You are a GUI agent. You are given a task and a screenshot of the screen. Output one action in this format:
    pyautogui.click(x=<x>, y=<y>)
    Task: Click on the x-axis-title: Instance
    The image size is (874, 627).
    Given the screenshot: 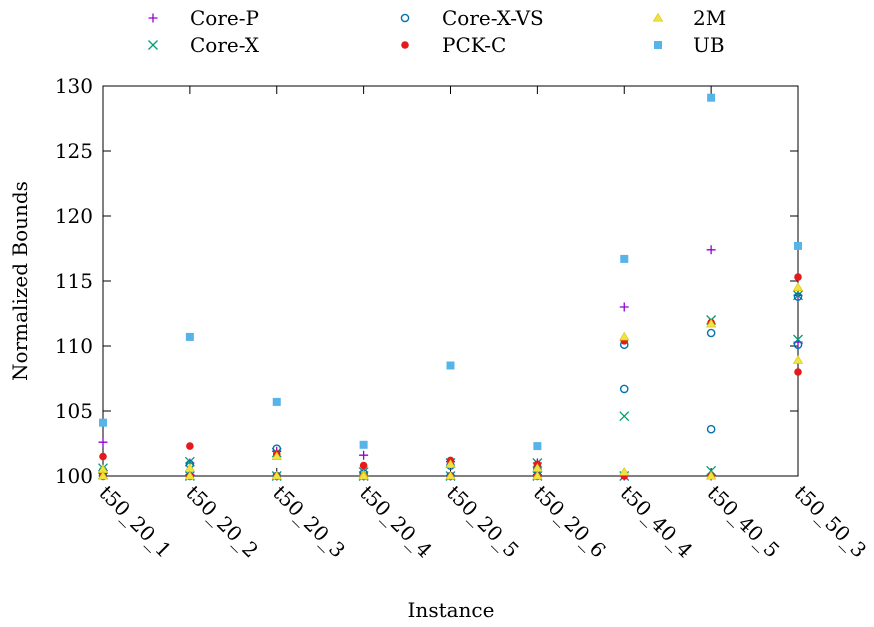 What is the action you would take?
    pyautogui.click(x=451, y=610)
    